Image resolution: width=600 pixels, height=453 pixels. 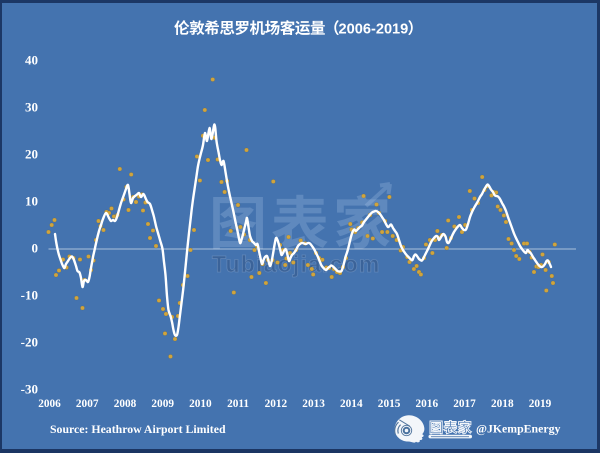 What do you see at coordinates (31, 59) in the screenshot?
I see `svg-text: 40` at bounding box center [31, 59].